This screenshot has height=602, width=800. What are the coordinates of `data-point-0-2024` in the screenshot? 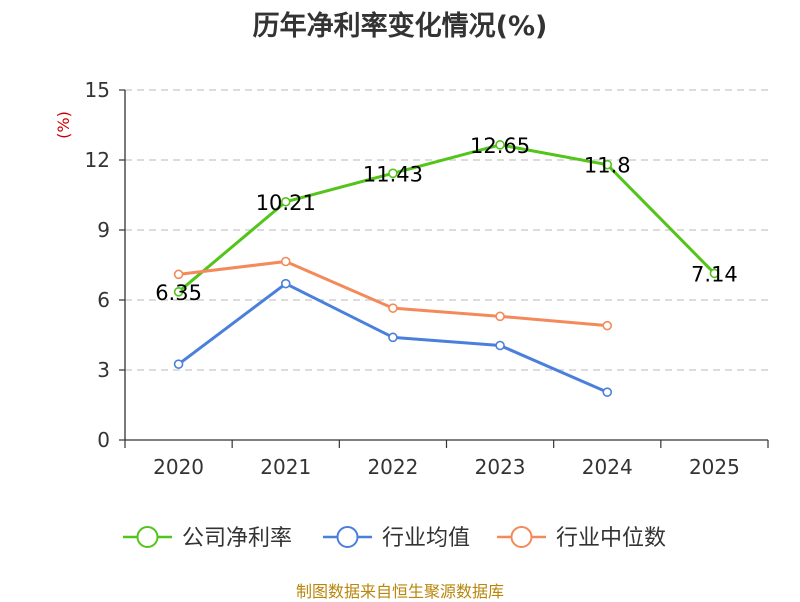 It's located at (607, 164).